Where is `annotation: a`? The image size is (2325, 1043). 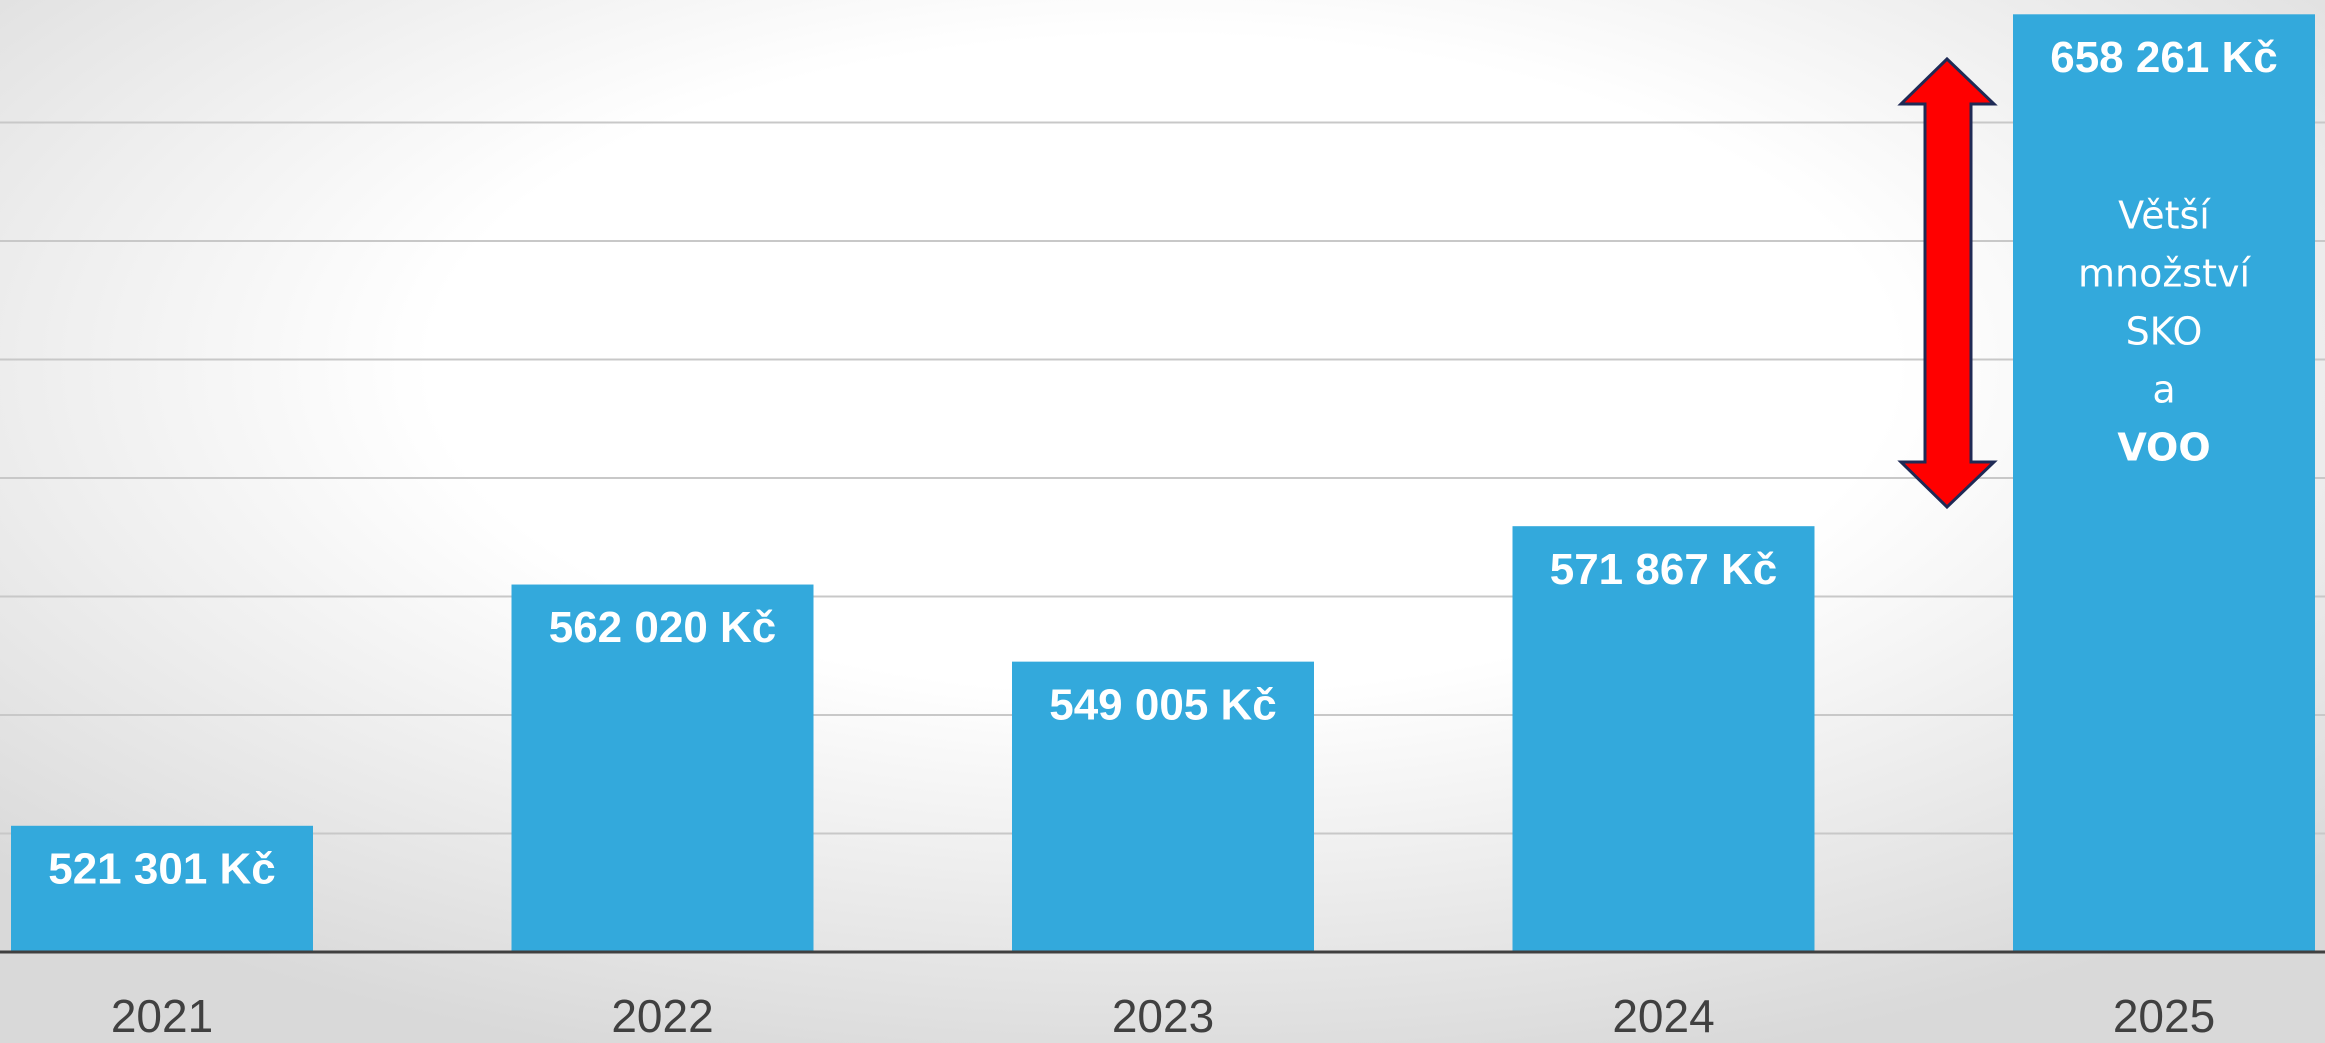
annotation: a is located at coordinates (2163, 390).